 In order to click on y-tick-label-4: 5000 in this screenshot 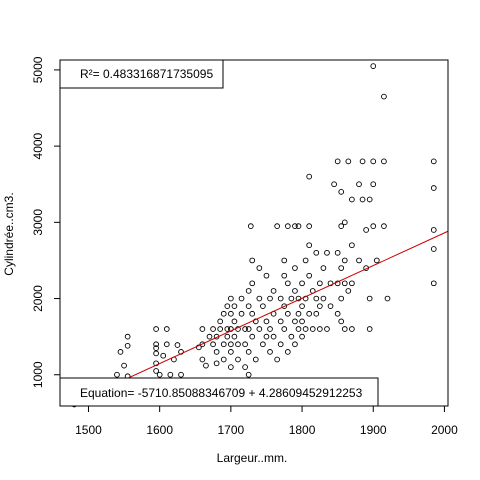, I will do `click(38, 69)`.